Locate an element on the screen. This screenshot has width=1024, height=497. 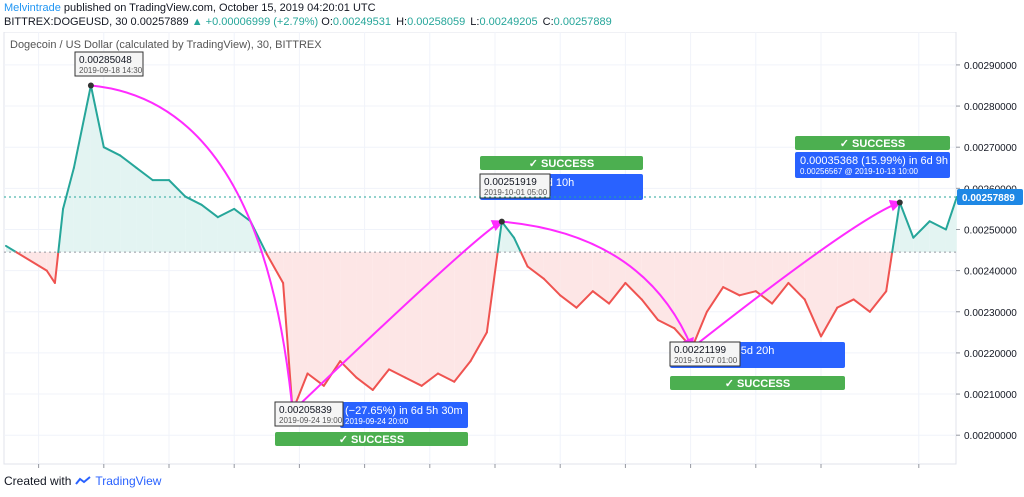
x-axis: 17192123252729Oct35791114 is located at coordinates (479, 466).